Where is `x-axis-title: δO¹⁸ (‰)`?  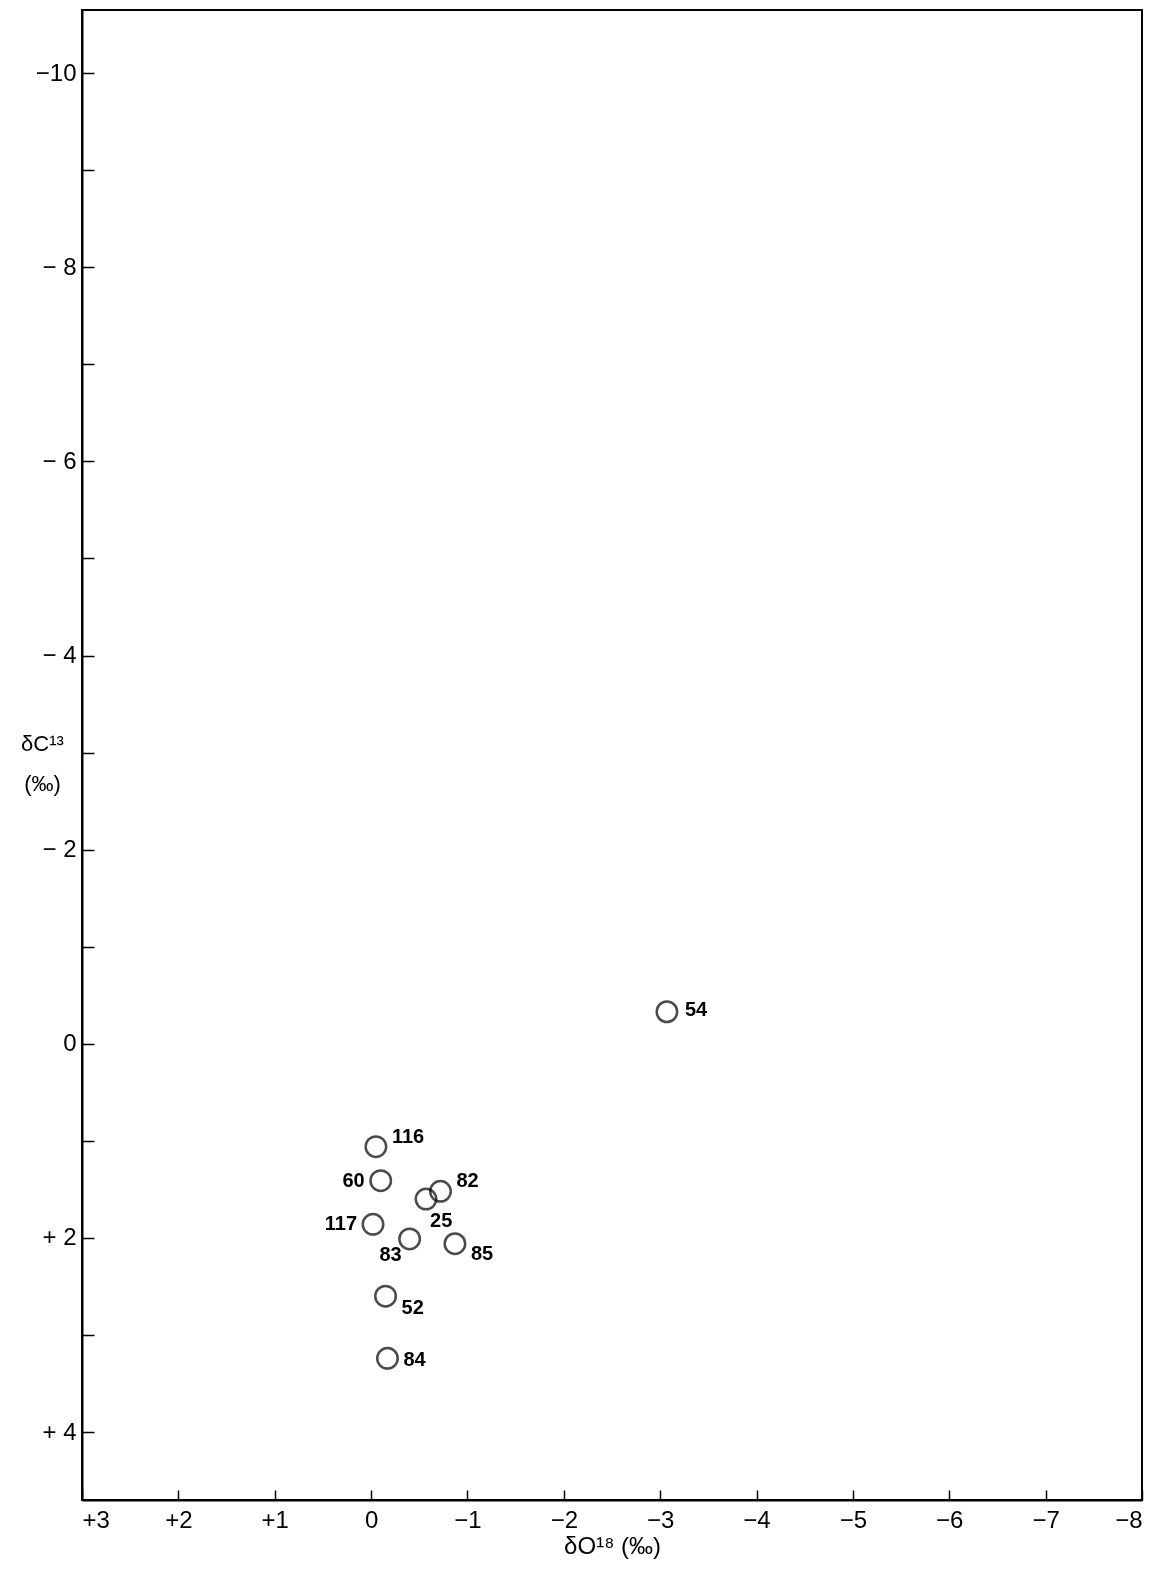
x-axis-title: δO¹⁸ (‰) is located at coordinates (612, 1545).